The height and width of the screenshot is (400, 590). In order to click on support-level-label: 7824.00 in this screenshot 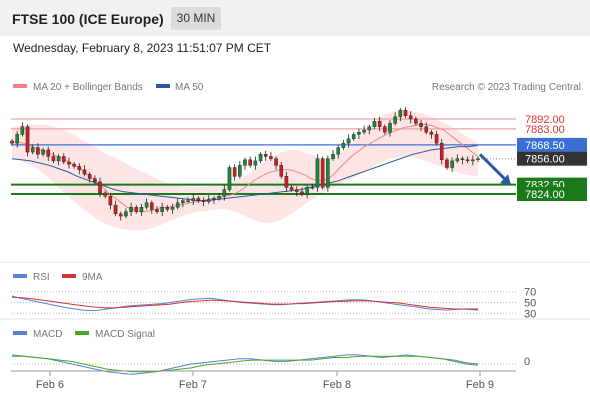, I will do `click(545, 195)`.